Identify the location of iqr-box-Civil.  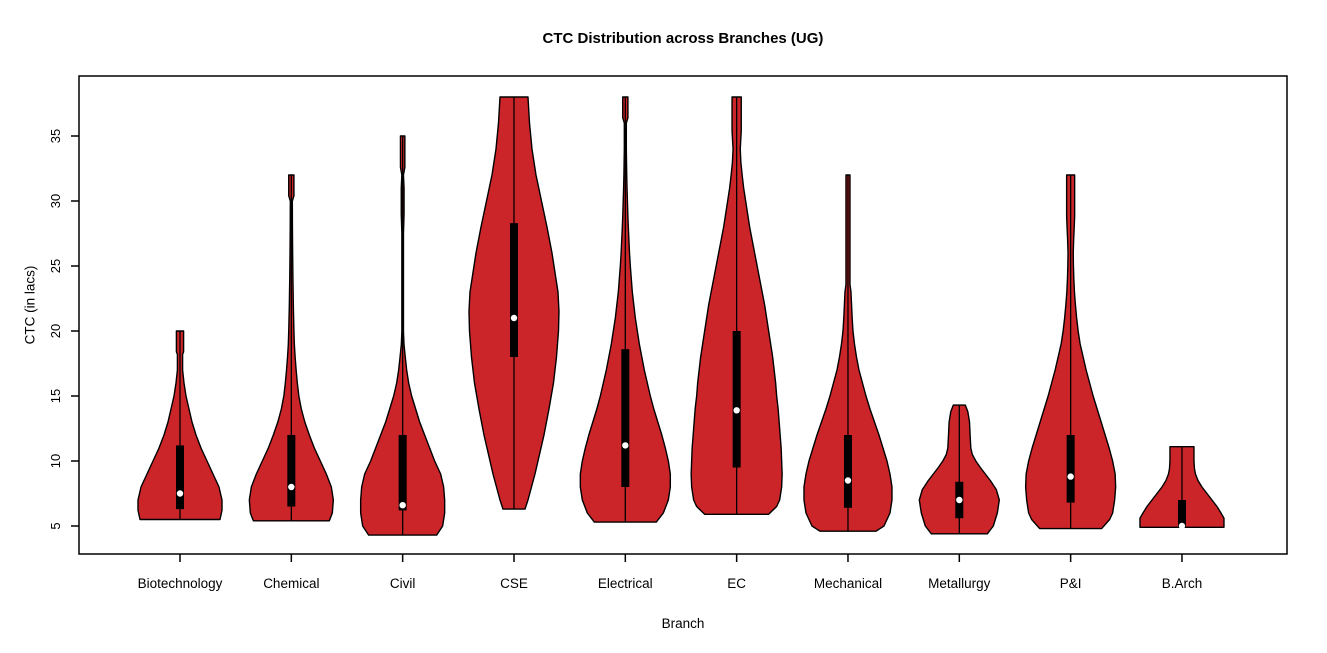
(402, 473).